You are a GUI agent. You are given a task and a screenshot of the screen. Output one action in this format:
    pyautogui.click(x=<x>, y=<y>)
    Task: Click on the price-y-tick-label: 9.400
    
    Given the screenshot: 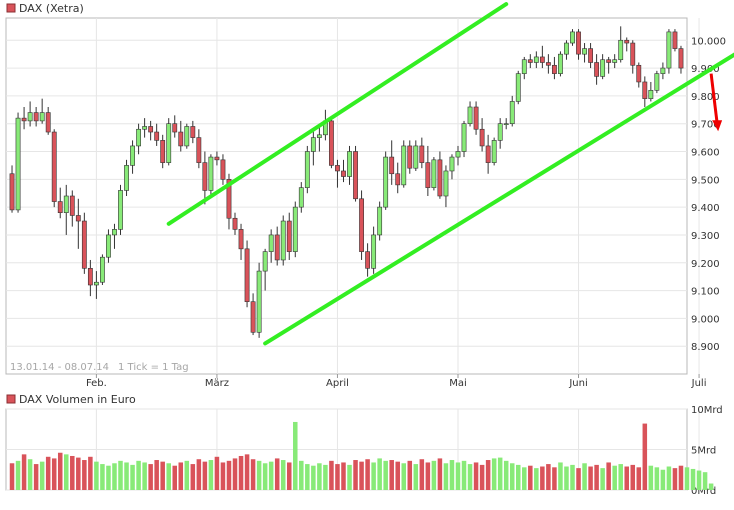 What is the action you would take?
    pyautogui.click(x=705, y=208)
    